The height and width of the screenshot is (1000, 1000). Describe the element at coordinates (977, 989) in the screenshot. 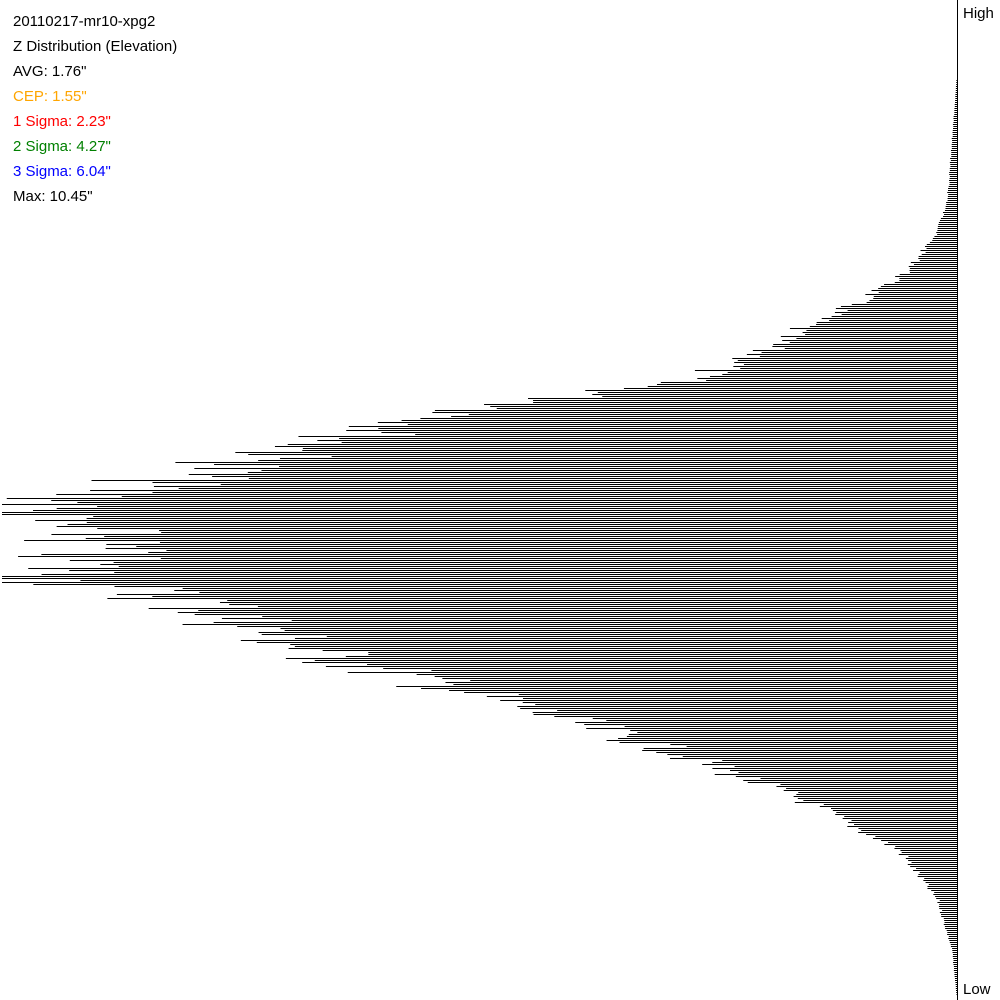

I see `axis-low-label: Low` at that location.